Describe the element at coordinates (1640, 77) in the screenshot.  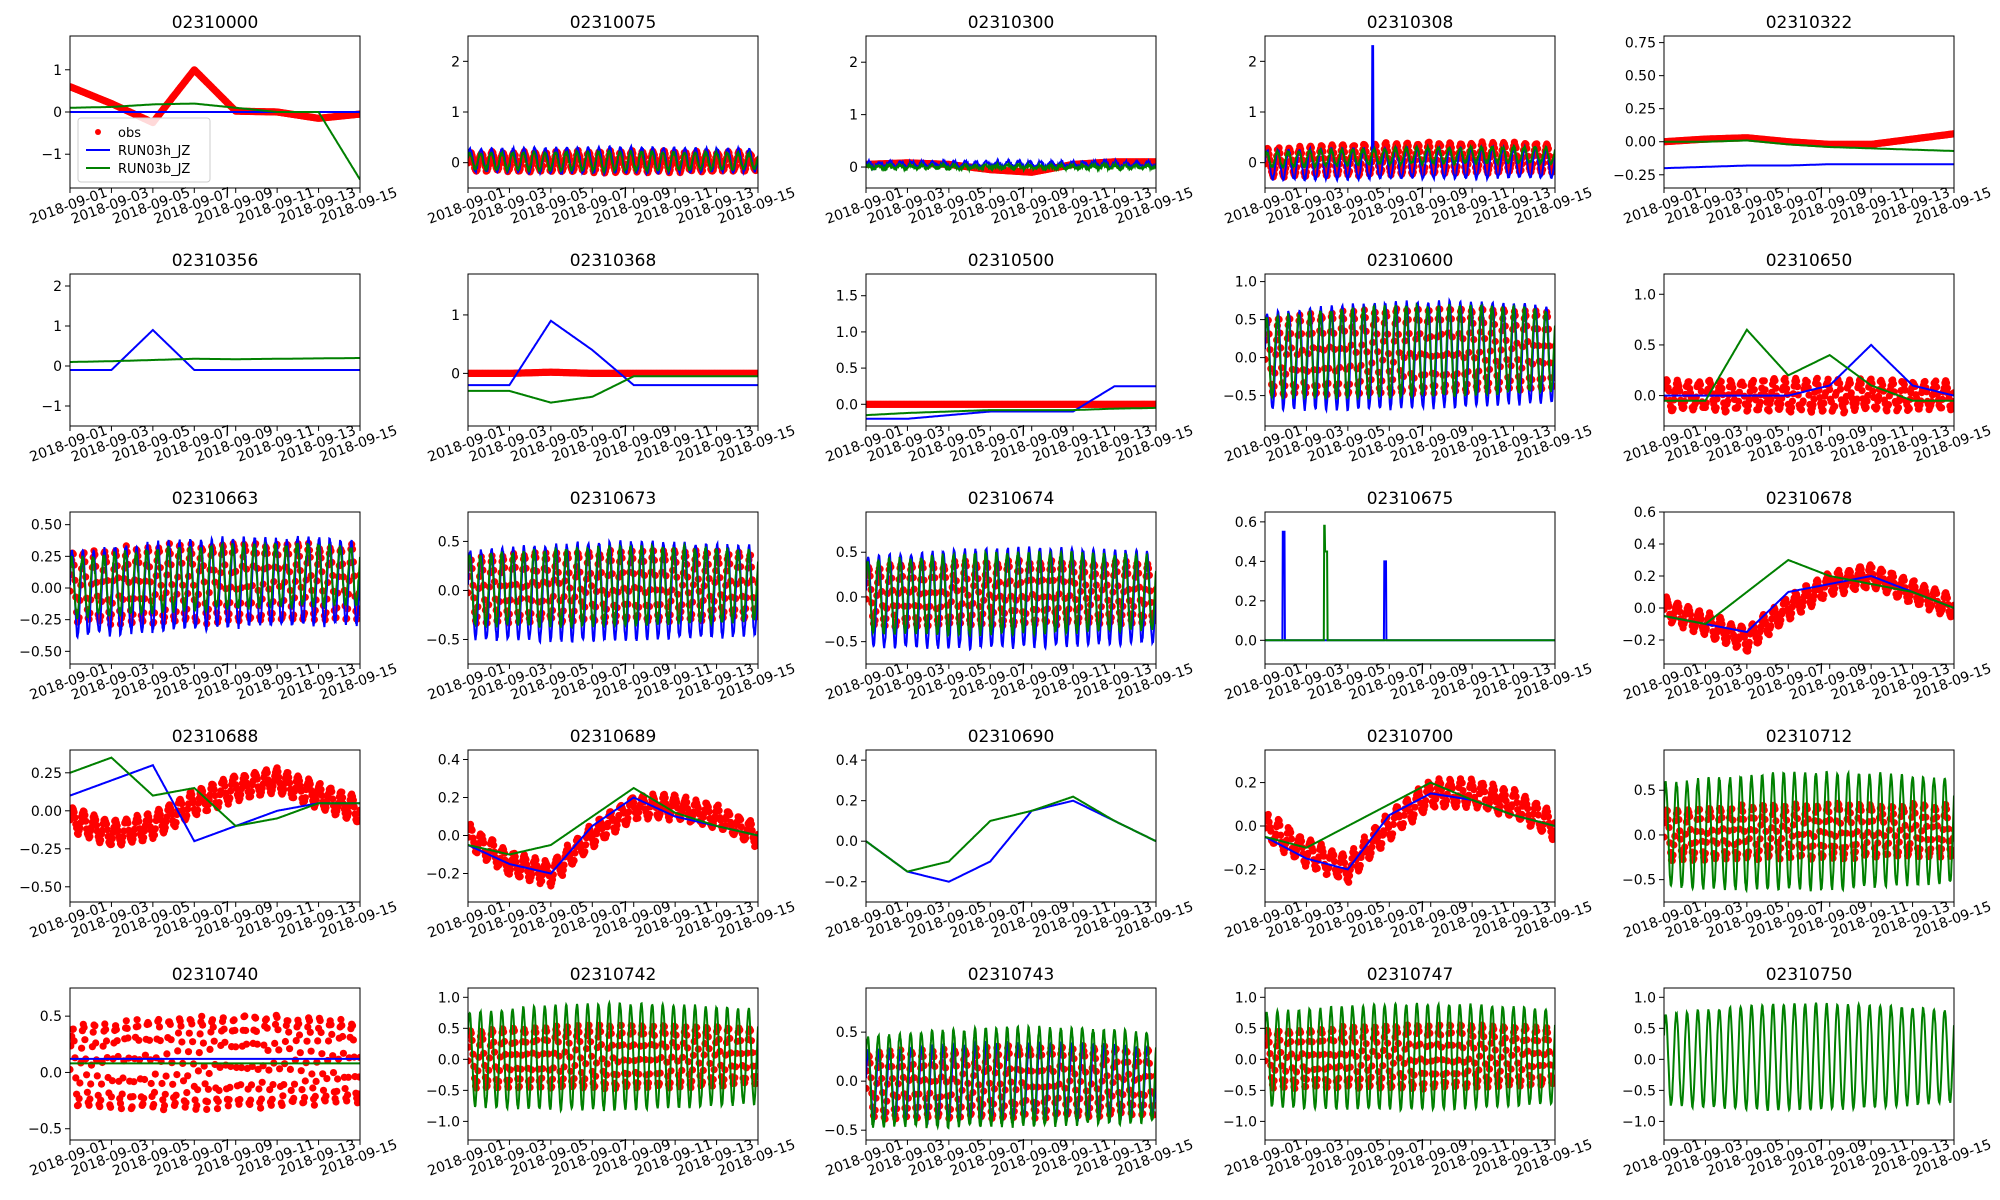
I see `y-tick-label: 0.50` at that location.